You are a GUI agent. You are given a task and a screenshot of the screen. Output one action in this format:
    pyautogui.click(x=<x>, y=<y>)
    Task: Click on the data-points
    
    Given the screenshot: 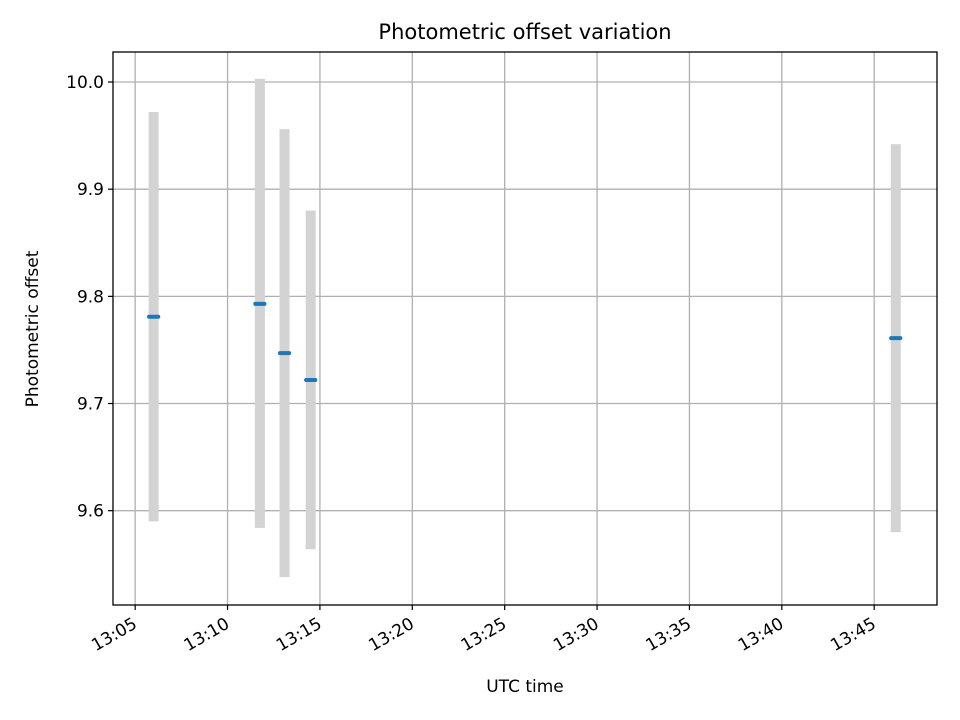 What is the action you would take?
    pyautogui.click(x=525, y=341)
    